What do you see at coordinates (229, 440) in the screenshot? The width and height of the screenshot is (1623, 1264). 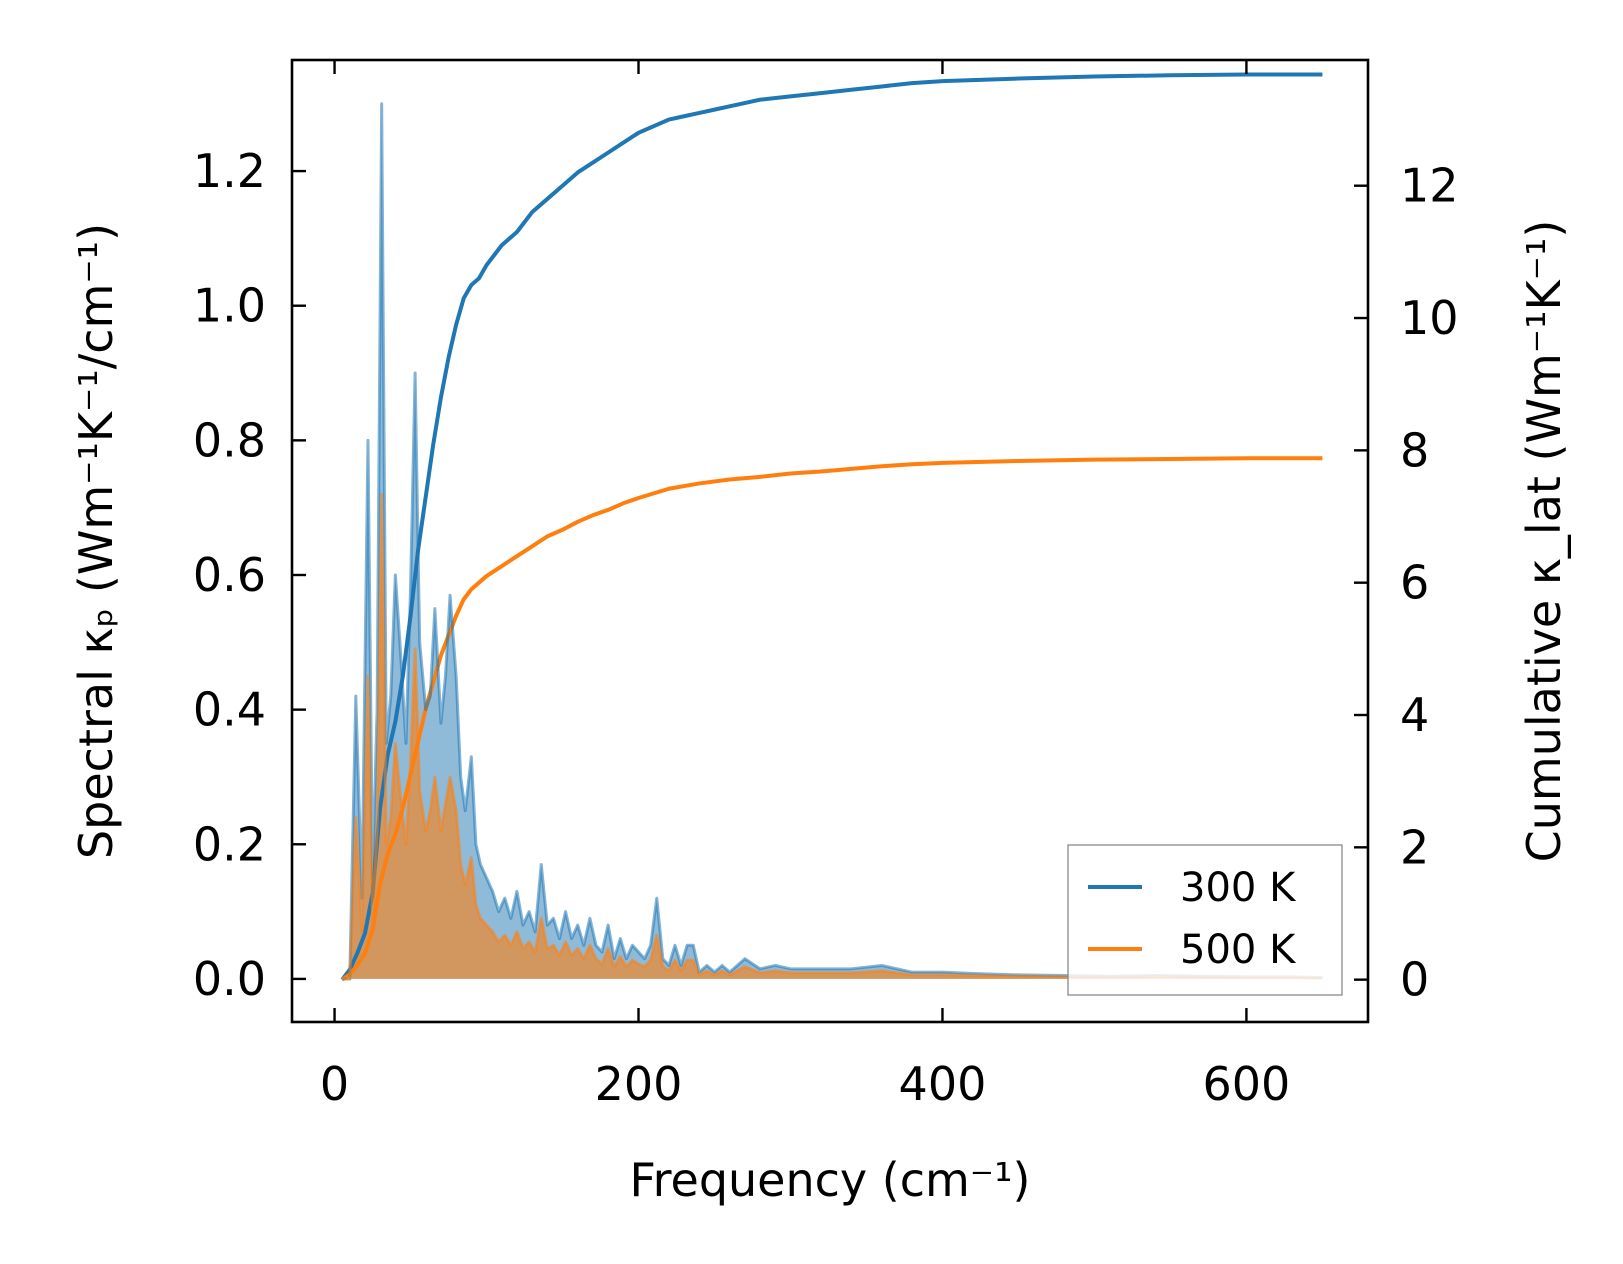 I see `y-left-tick-label: 0.8` at bounding box center [229, 440].